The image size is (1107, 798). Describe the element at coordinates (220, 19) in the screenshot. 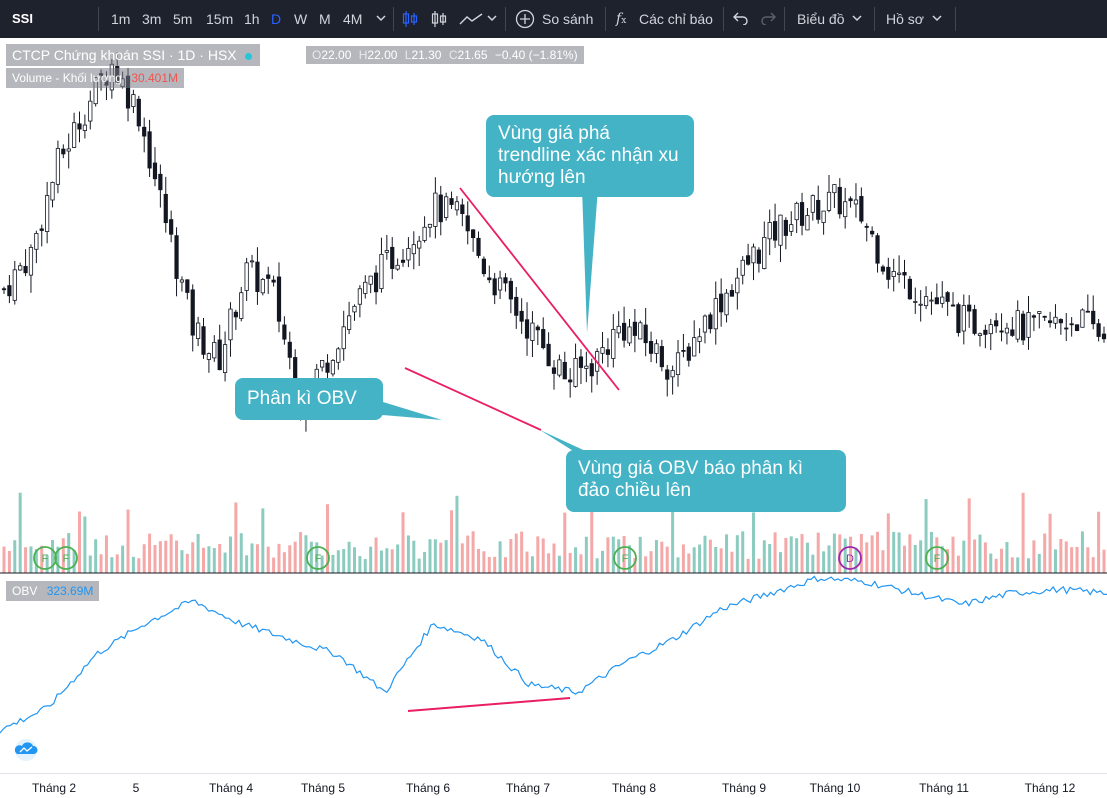

I see `interval-15m: 15m` at that location.